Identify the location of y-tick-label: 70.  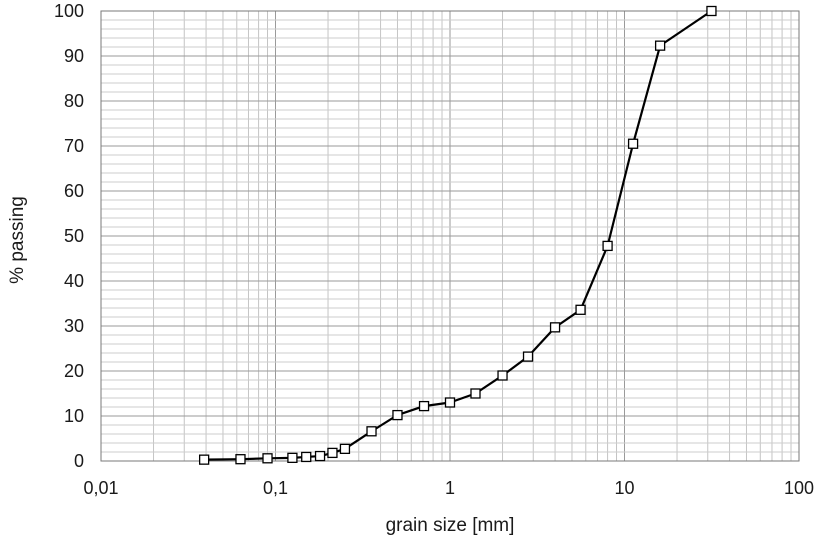
(74, 146).